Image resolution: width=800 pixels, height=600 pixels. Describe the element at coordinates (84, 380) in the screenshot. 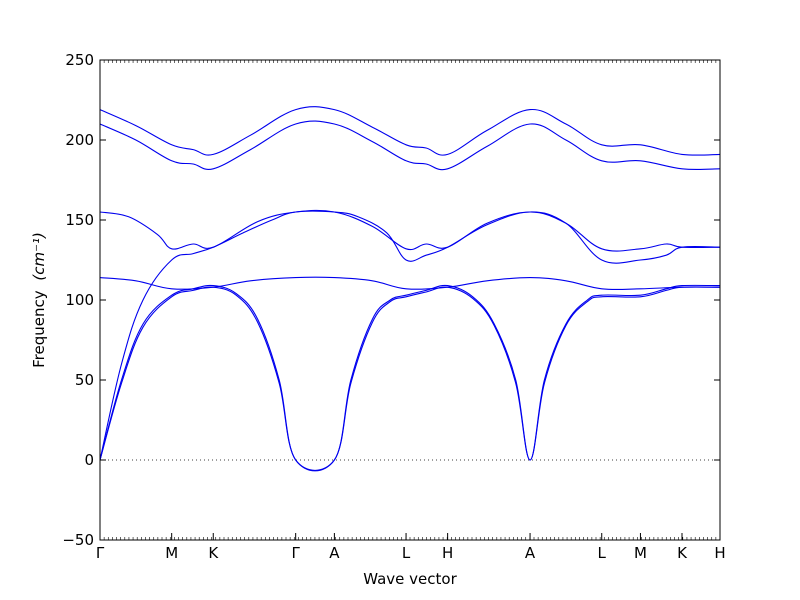

I see `y-tick-label: 50` at that location.